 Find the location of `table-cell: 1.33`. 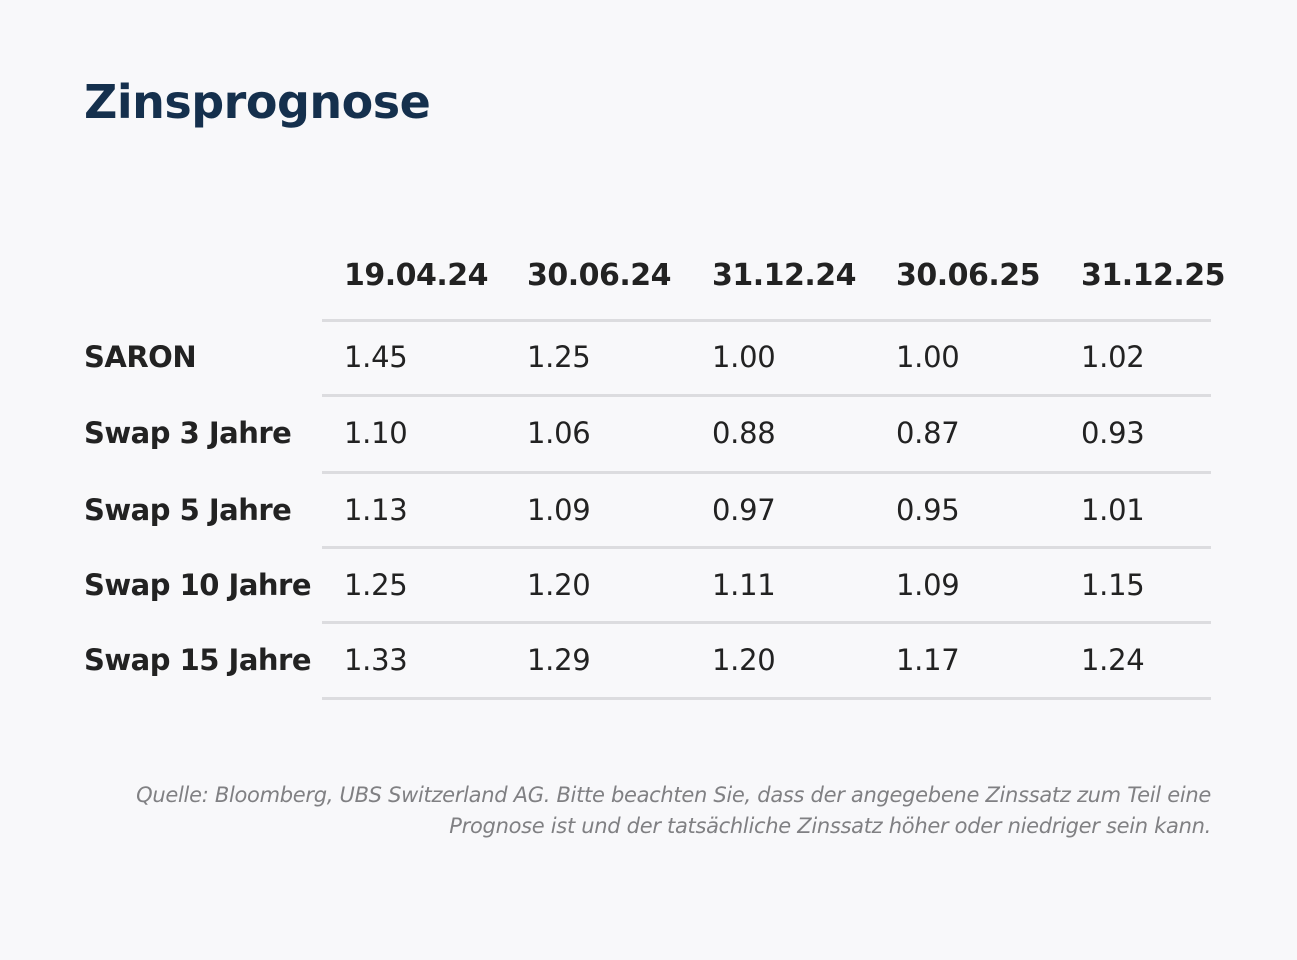

table-cell: 1.33 is located at coordinates (376, 660).